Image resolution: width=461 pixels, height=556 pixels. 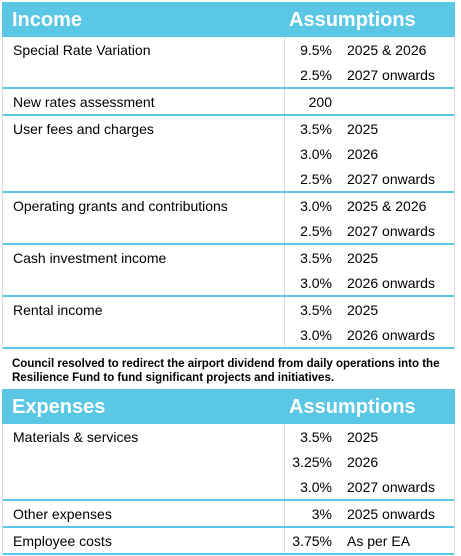 What do you see at coordinates (228, 486) in the screenshot?
I see `table-row: 3.0% 2027 onwards` at bounding box center [228, 486].